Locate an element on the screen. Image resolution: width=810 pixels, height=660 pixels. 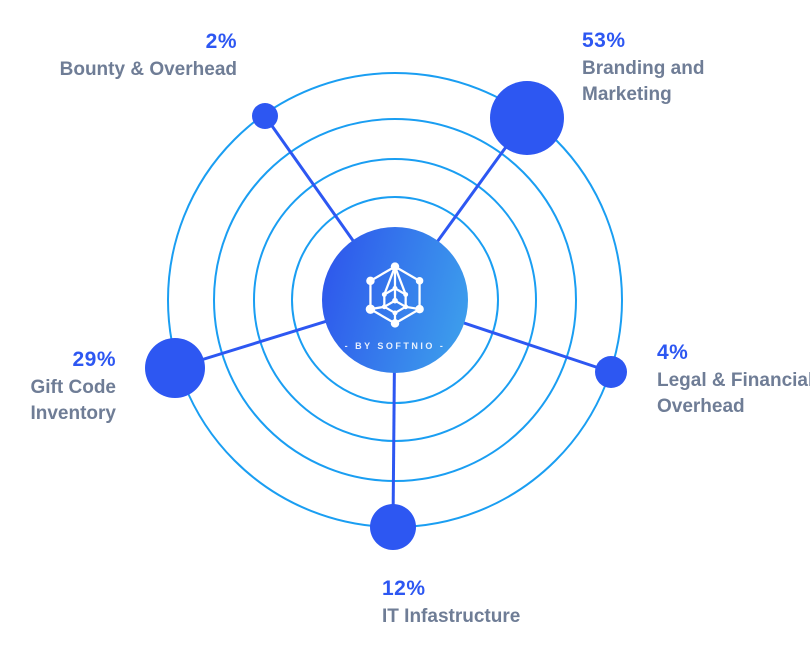
allocation-name: Legal & Financial Overhead is located at coordinates (733, 393).